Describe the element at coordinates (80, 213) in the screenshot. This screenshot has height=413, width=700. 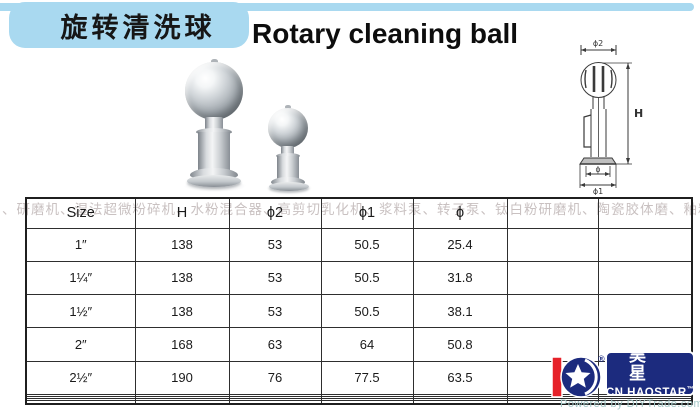
I see `table-header-cell: Size` at that location.